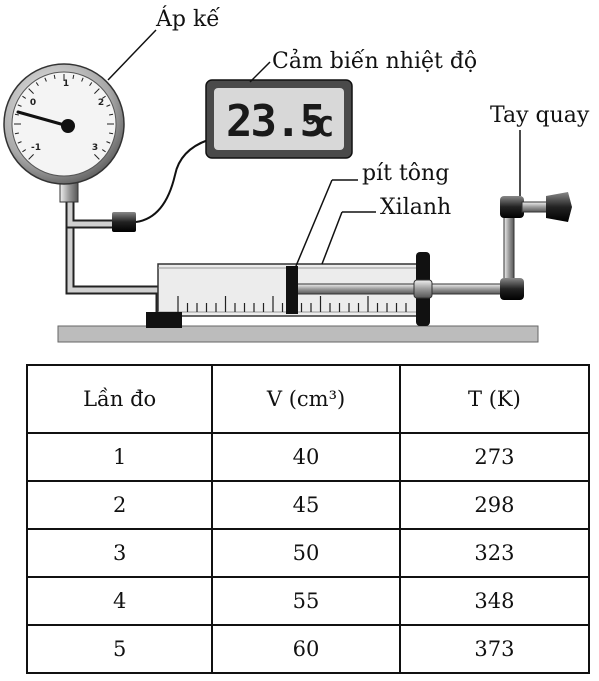  What do you see at coordinates (260, 72) in the screenshot?
I see `sensor-leader-line` at bounding box center [260, 72].